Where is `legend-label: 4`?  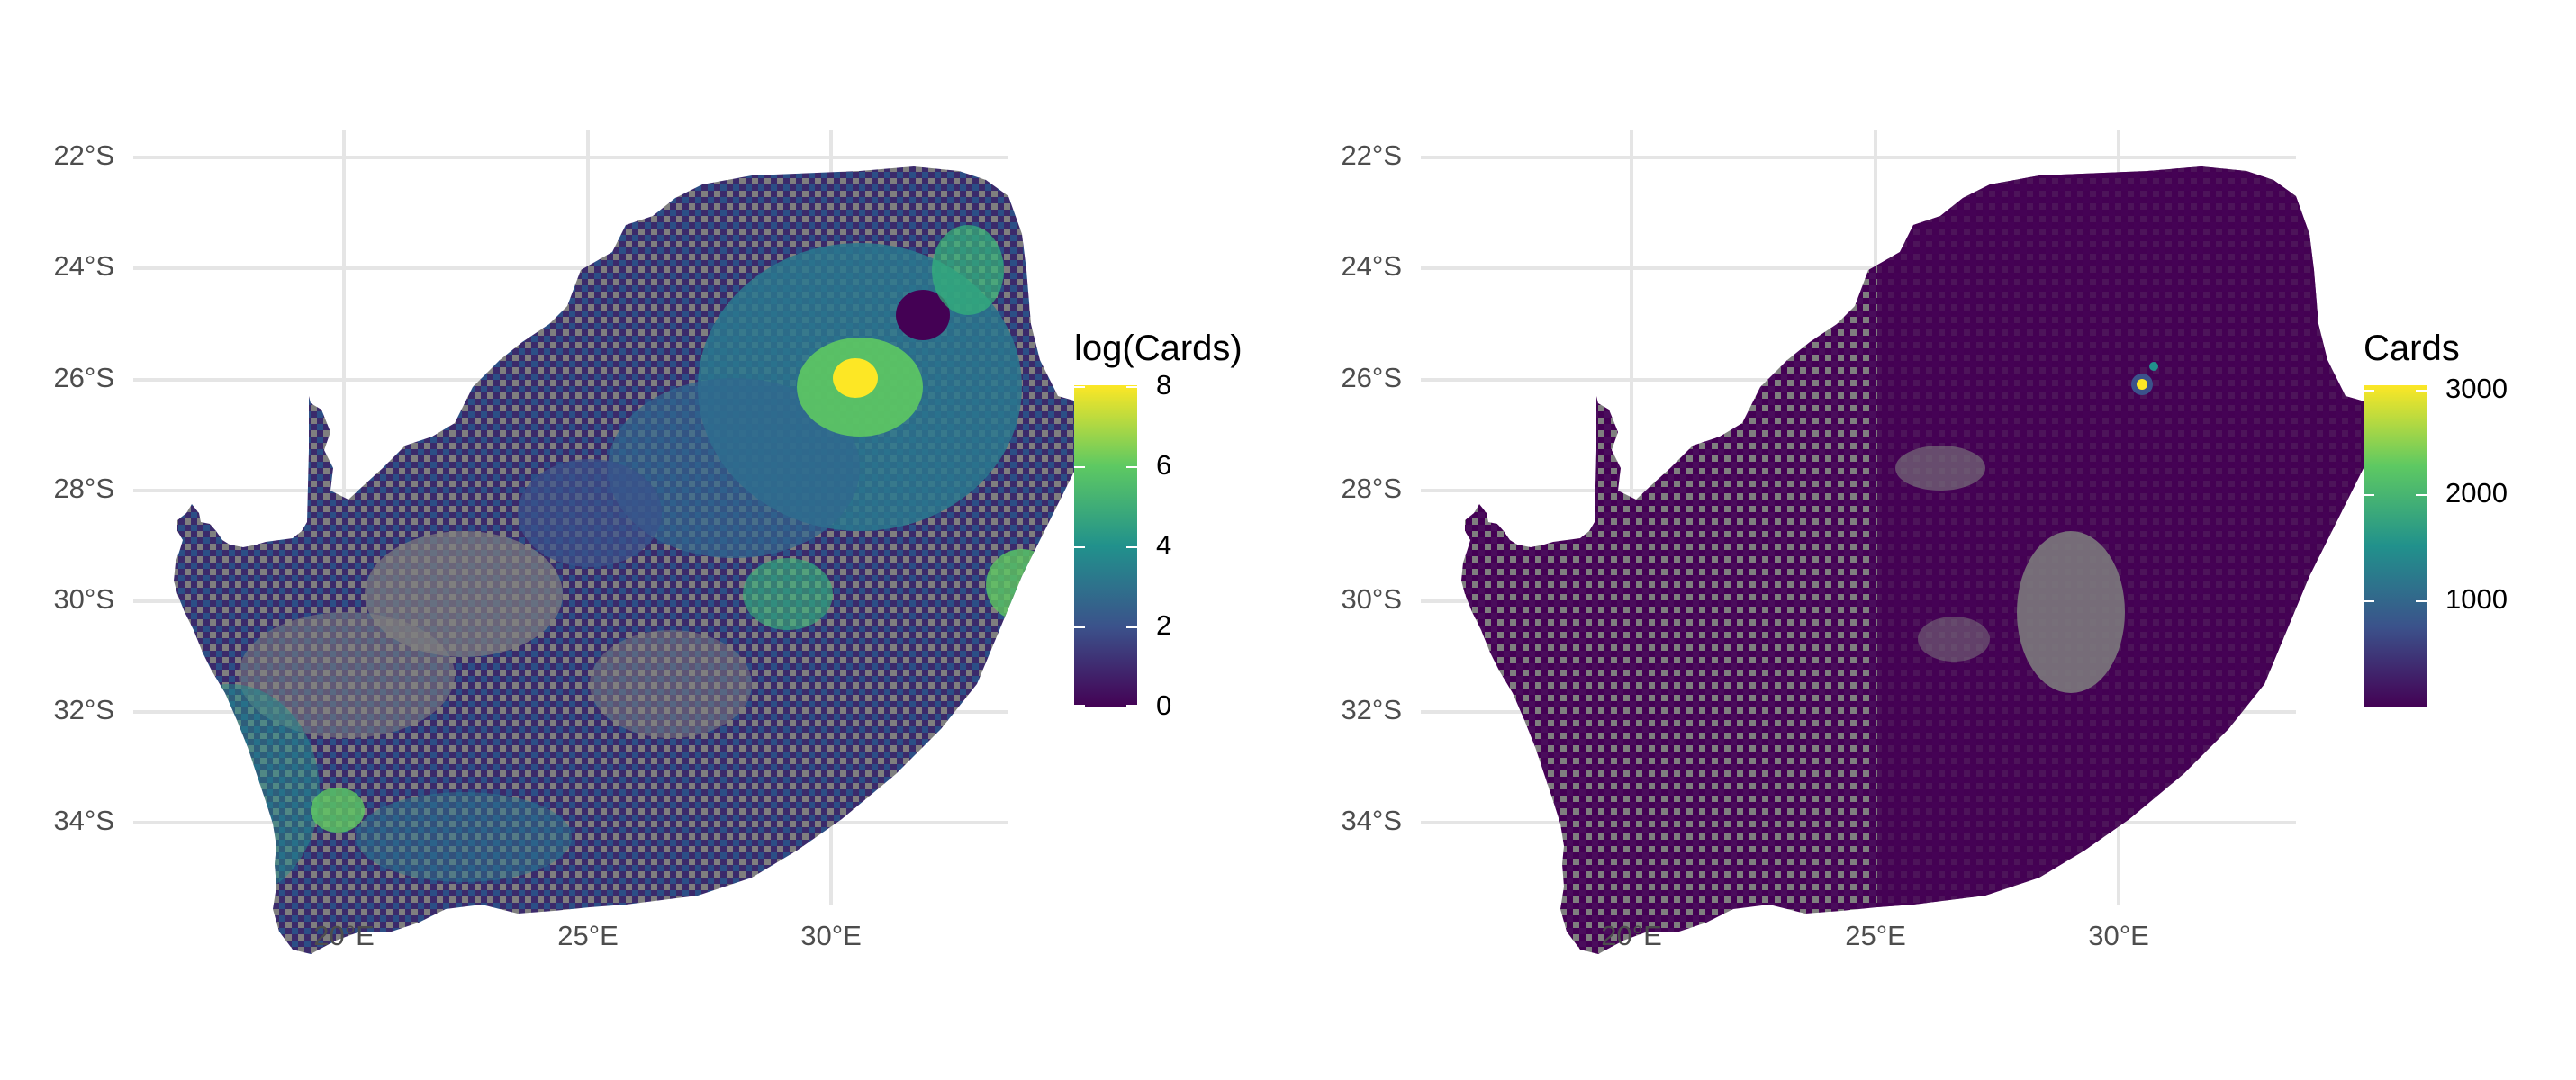 legend-label: 4 is located at coordinates (1163, 545).